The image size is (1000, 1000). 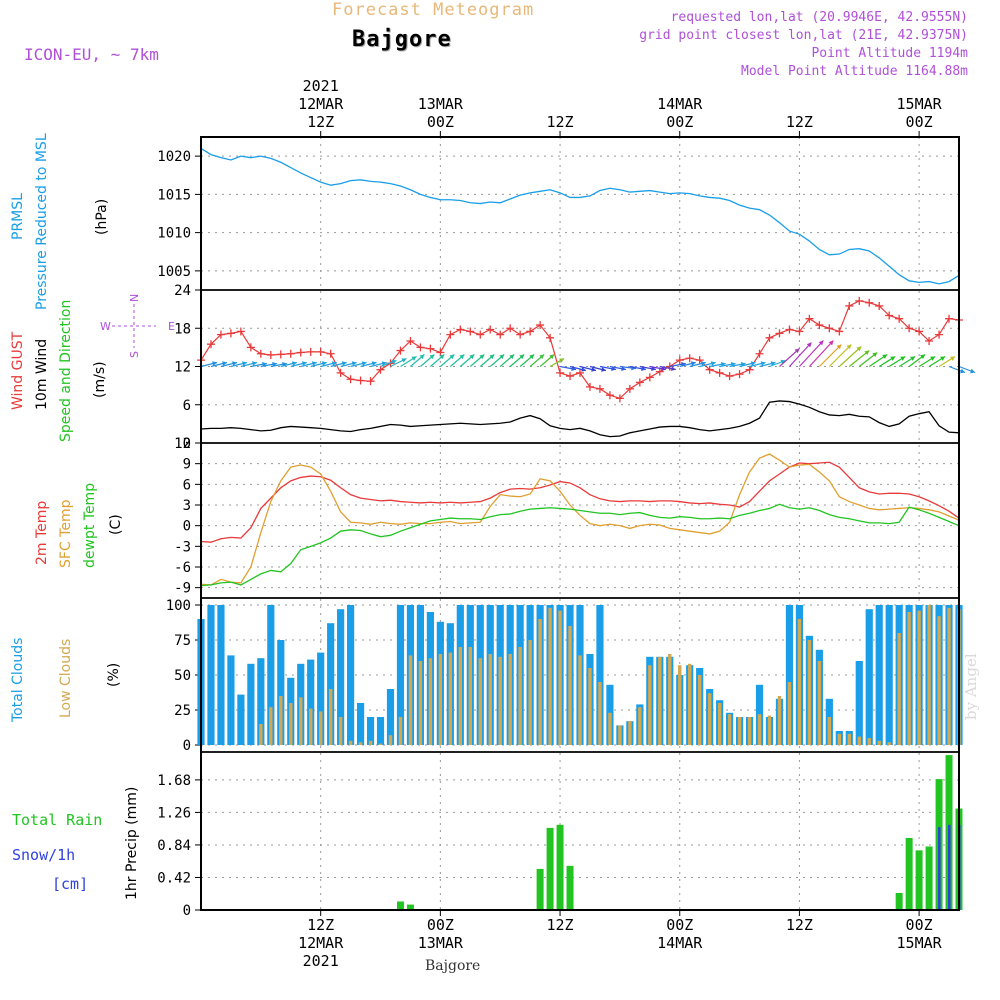 I want to click on bottom-hour-label: 00Z, so click(x=919, y=925).